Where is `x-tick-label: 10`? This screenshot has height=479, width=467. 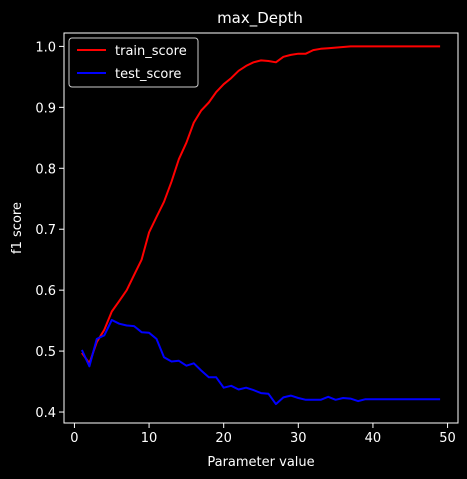 x-tick-label: 10 is located at coordinates (149, 438).